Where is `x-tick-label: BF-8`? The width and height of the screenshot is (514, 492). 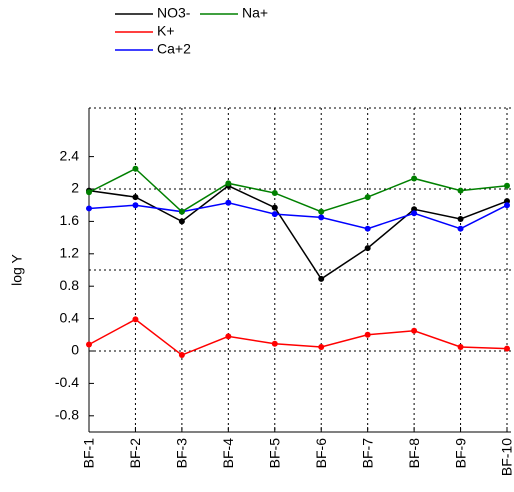 x-tick-label: BF-8 is located at coordinates (414, 453).